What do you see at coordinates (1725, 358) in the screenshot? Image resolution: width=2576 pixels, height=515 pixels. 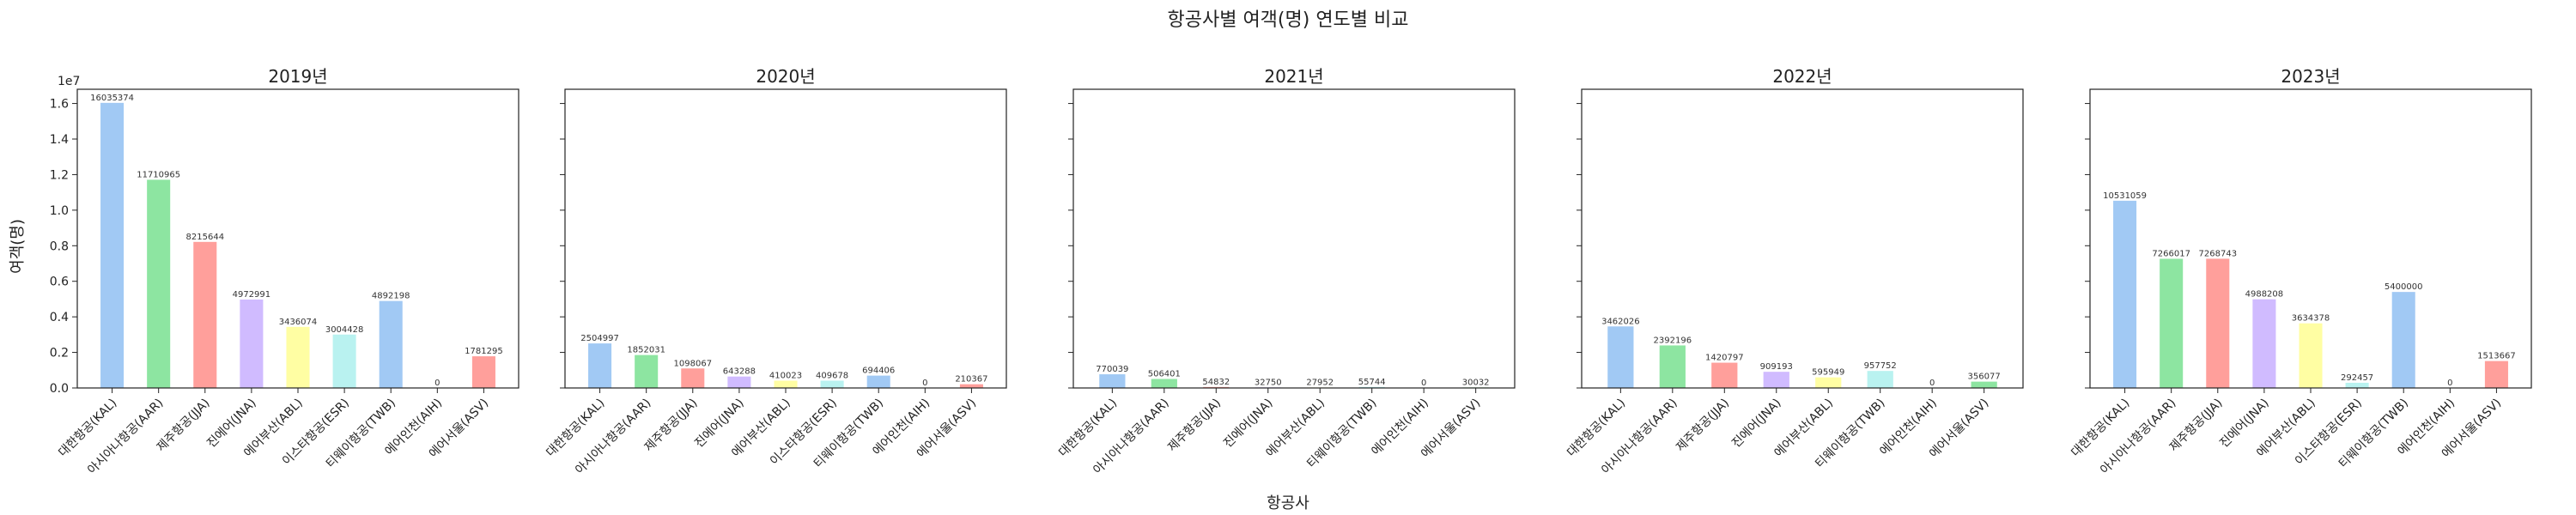 I see `data-label: 1420797` at bounding box center [1725, 358].